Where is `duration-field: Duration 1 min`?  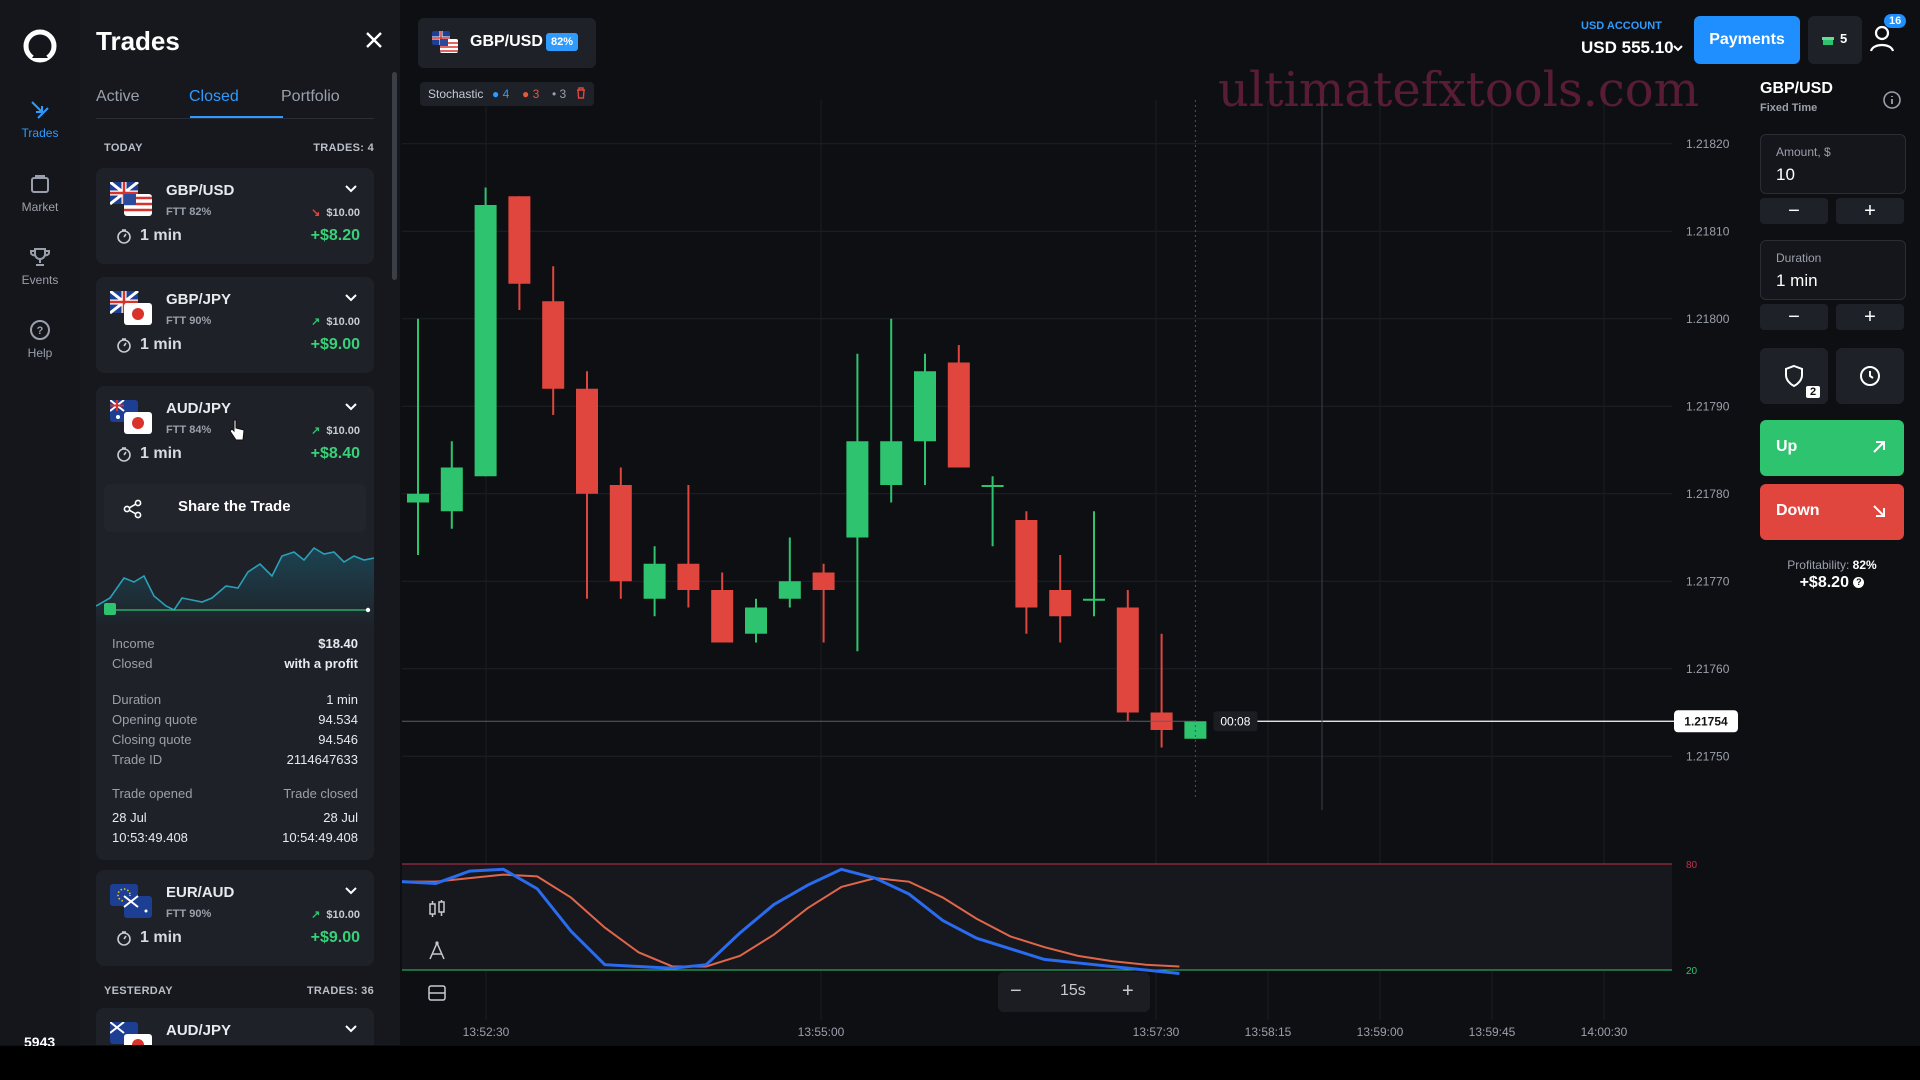
duration-field: Duration 1 min is located at coordinates (1833, 270).